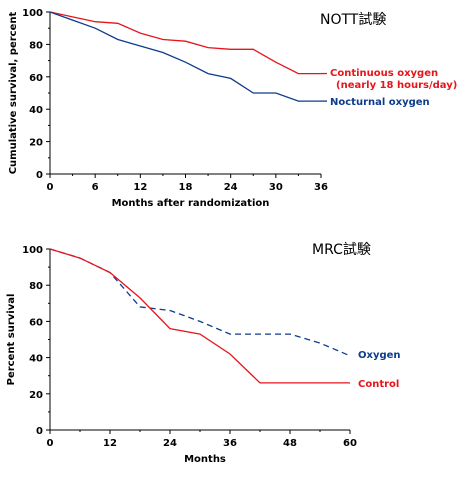 The height and width of the screenshot is (477, 467). Describe the element at coordinates (13, 93) in the screenshot. I see `y-axis-label: Cumulative survival, percent` at that location.